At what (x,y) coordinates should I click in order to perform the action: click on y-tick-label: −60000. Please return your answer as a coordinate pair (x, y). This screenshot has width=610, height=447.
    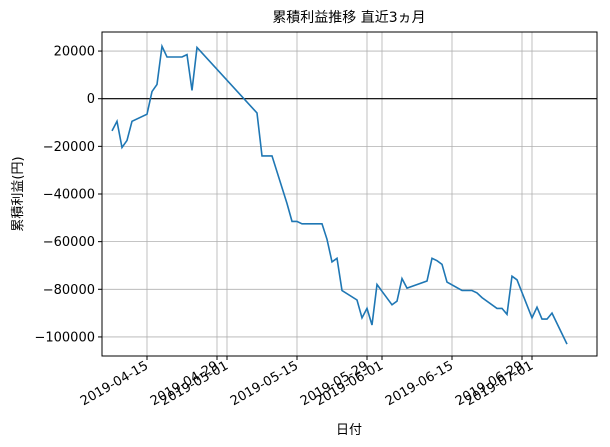
    Looking at the image, I should click on (69, 242).